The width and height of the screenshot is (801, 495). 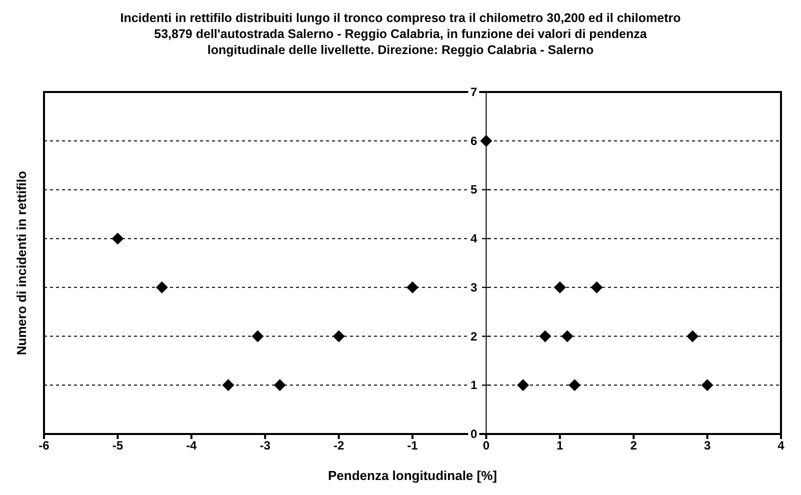 What do you see at coordinates (781, 445) in the screenshot?
I see `x-tick-label: 4` at bounding box center [781, 445].